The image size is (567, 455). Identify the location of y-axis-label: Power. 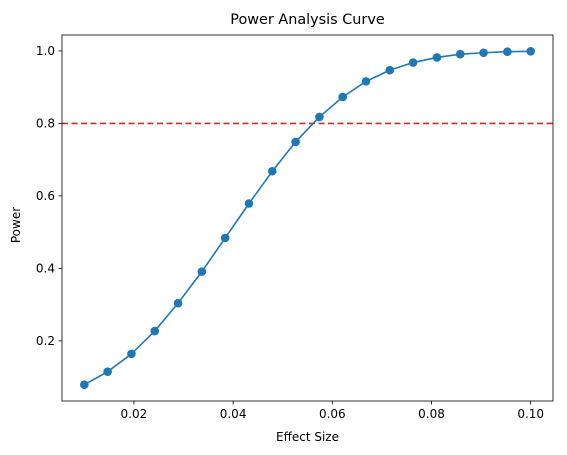
(16, 225).